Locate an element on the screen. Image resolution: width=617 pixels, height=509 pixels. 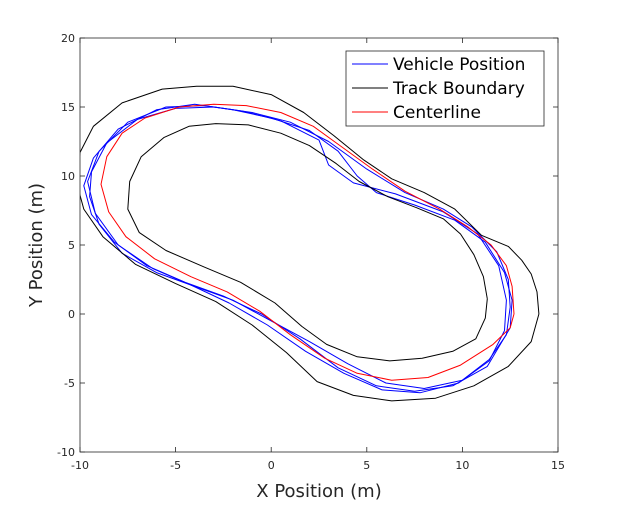
y-tick-label: -5 is located at coordinates (69, 383).